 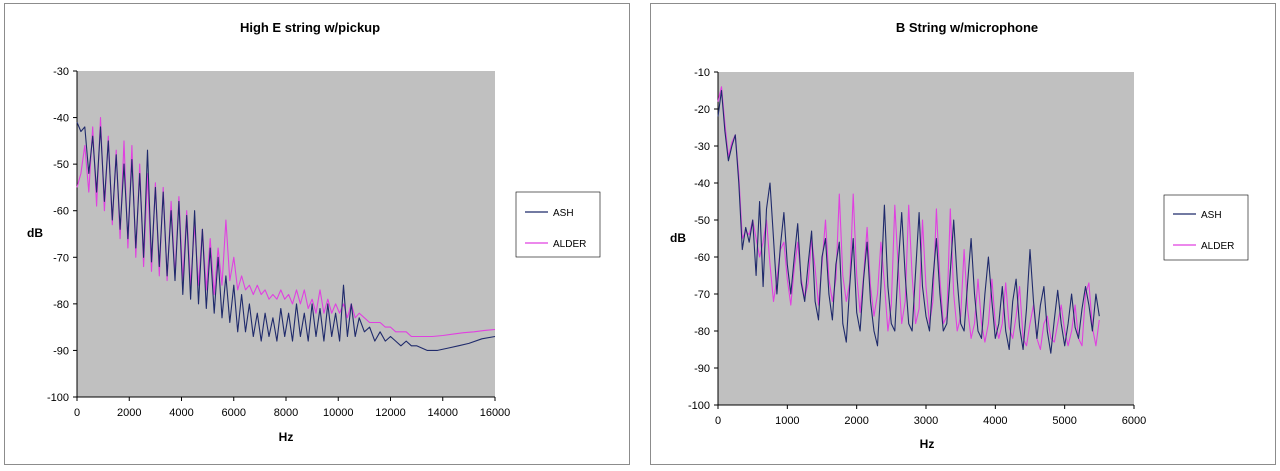 I want to click on x-tick-label: 1000, so click(x=787, y=421).